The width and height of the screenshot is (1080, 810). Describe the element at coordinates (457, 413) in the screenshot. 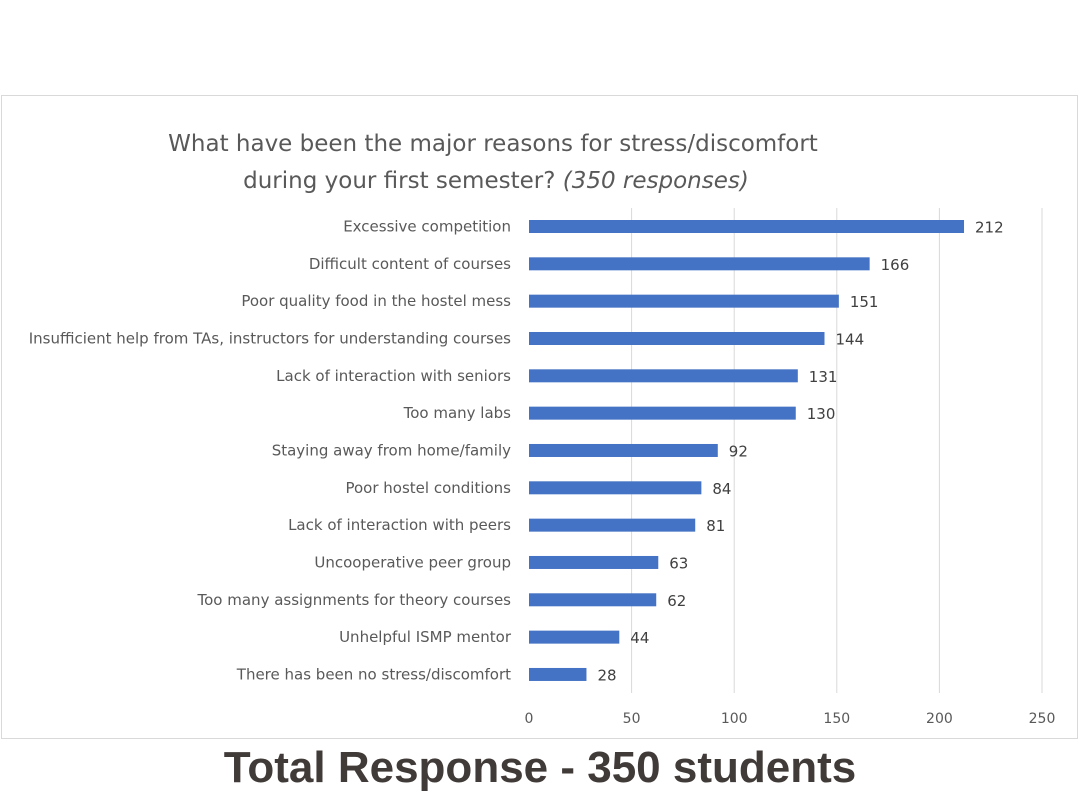

I see `category-label: Too many labs` at that location.